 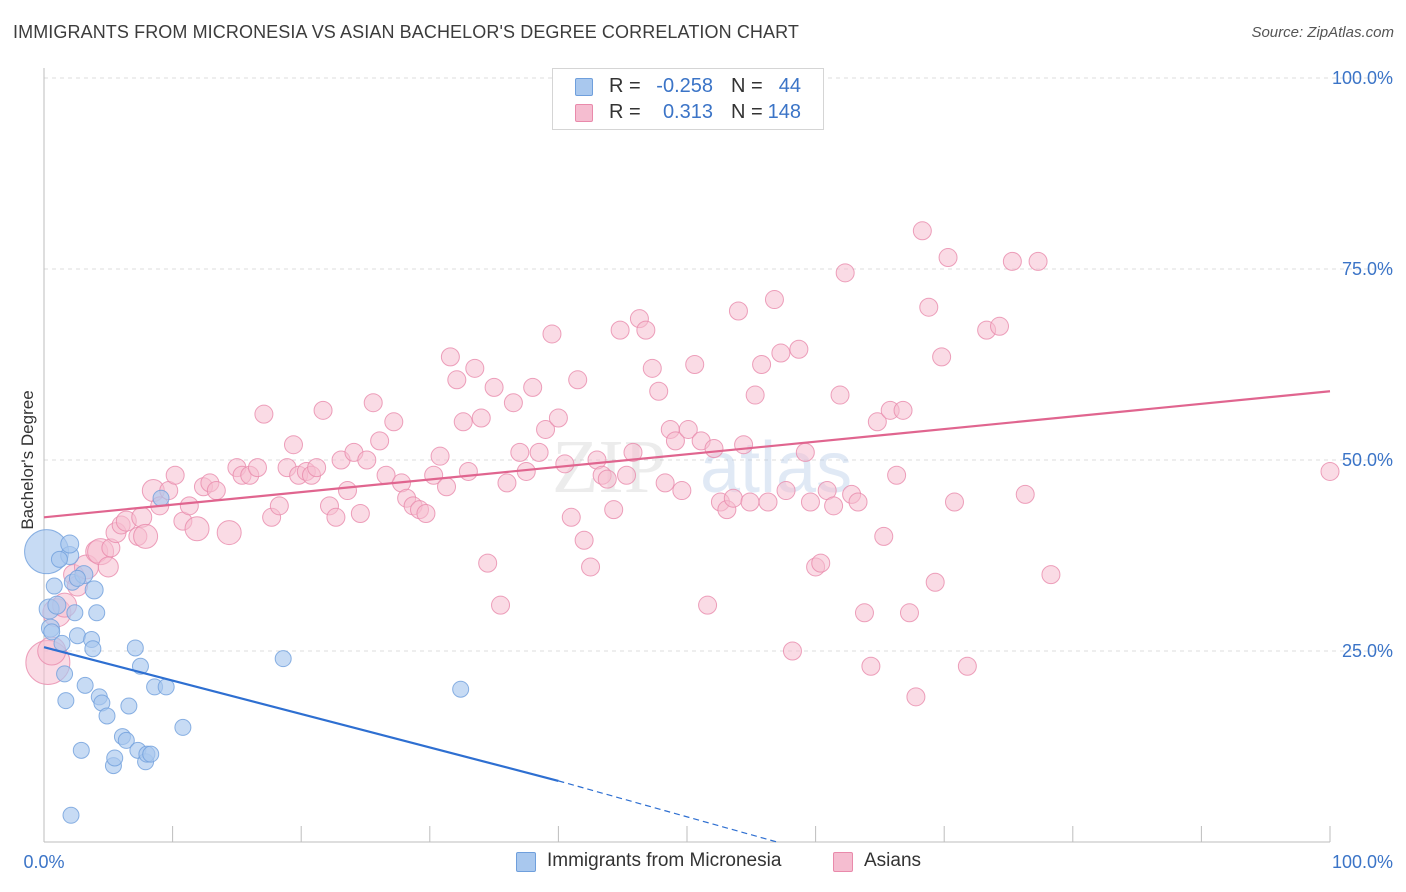 What do you see at coordinates (1362, 78) in the screenshot?
I see `y-tick-label-3: 100.0%` at bounding box center [1362, 78].